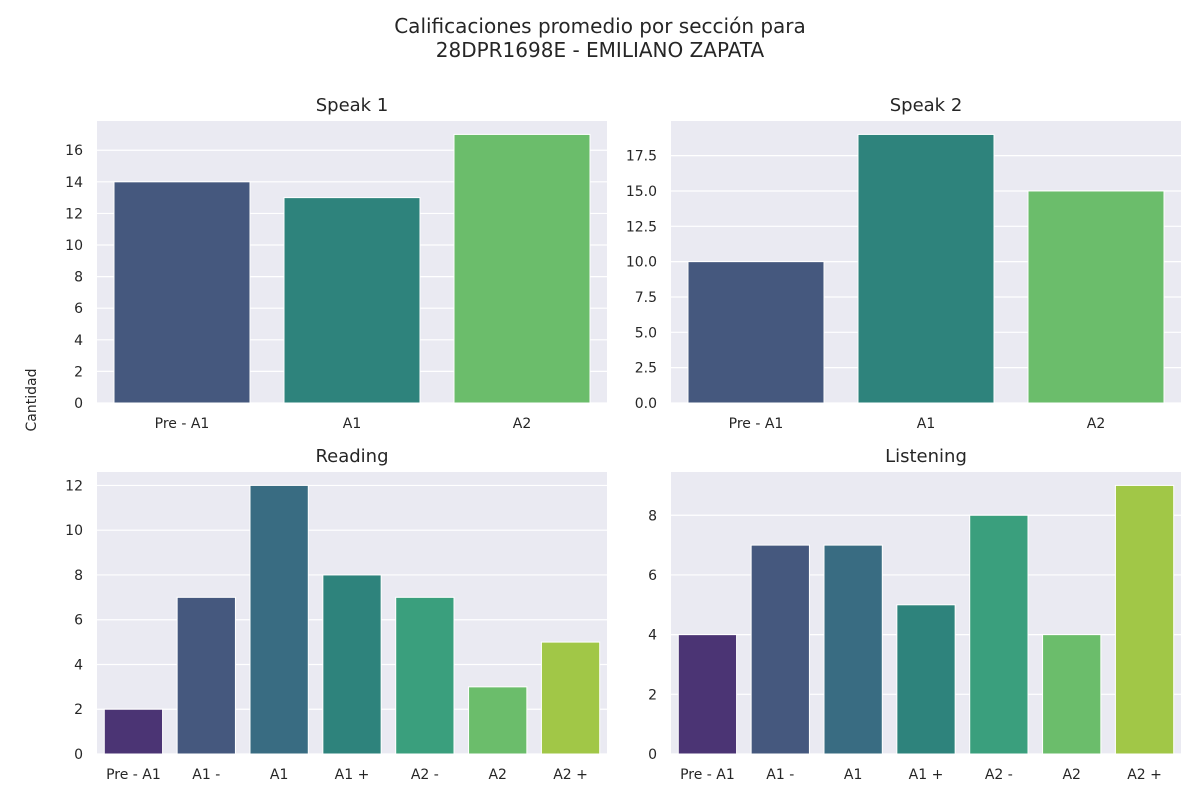 This screenshot has width=1200, height=800. Describe the element at coordinates (641, 157) in the screenshot. I see `y-tick-label: 17.5` at that location.